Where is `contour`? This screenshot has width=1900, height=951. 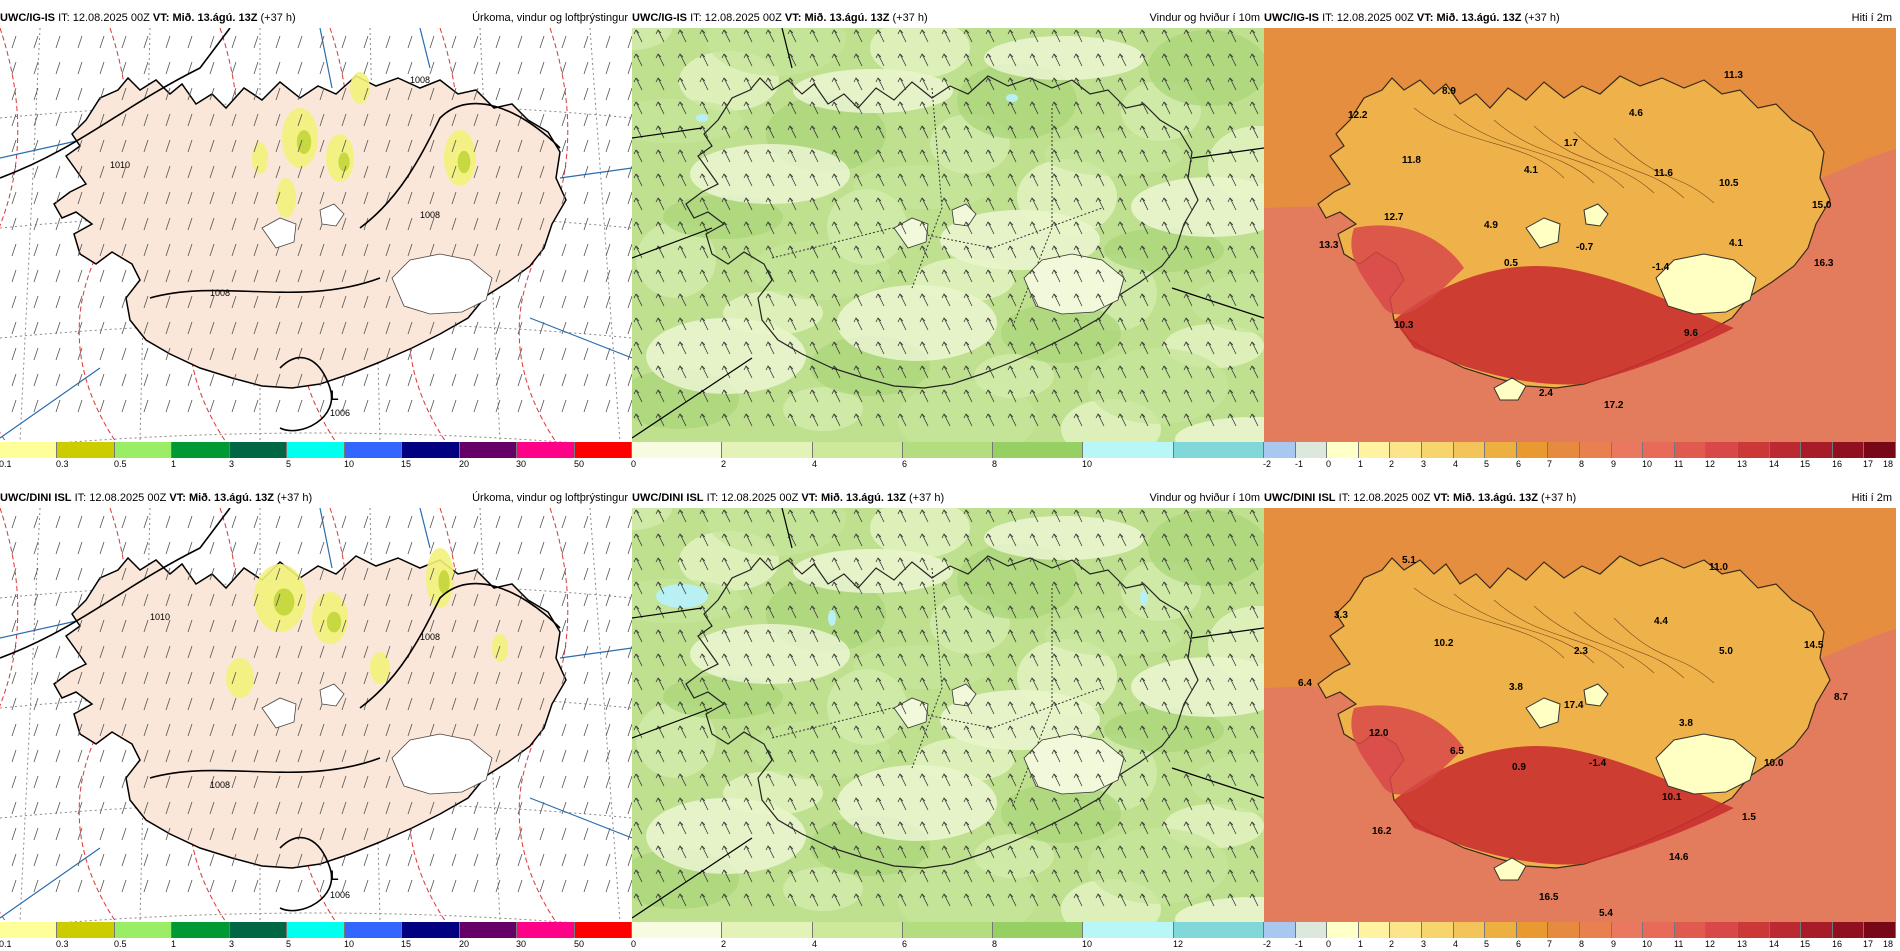 contour is located at coordinates (1629, 645).